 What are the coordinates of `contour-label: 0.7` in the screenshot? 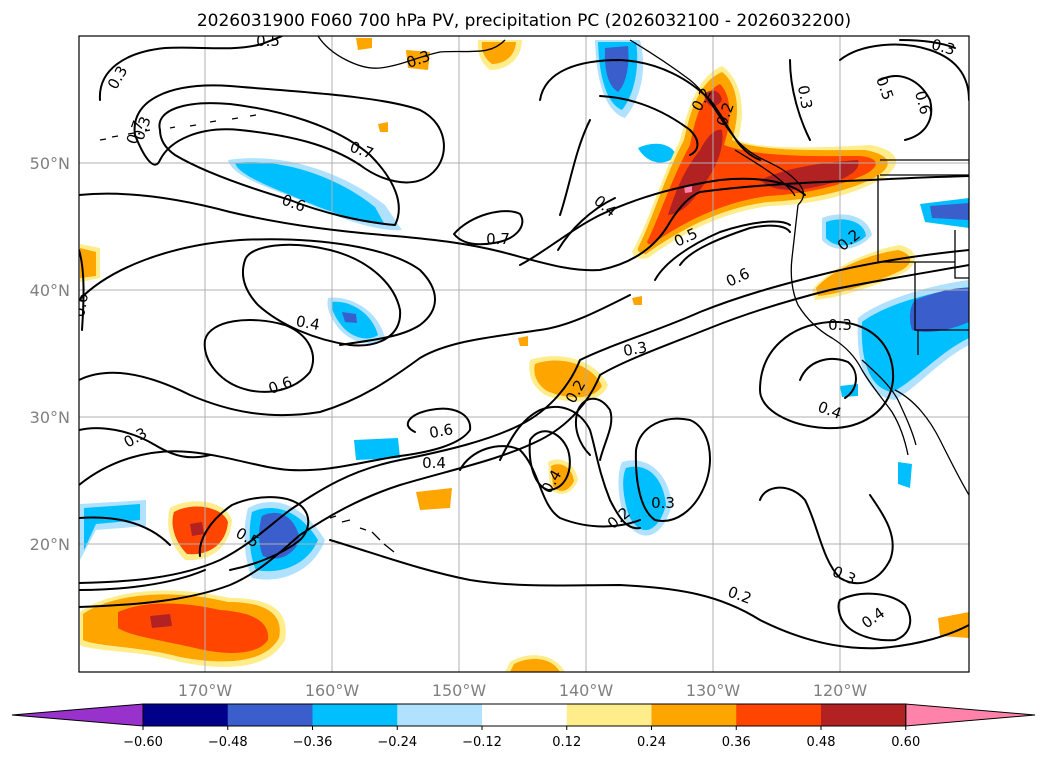 It's located at (498, 239).